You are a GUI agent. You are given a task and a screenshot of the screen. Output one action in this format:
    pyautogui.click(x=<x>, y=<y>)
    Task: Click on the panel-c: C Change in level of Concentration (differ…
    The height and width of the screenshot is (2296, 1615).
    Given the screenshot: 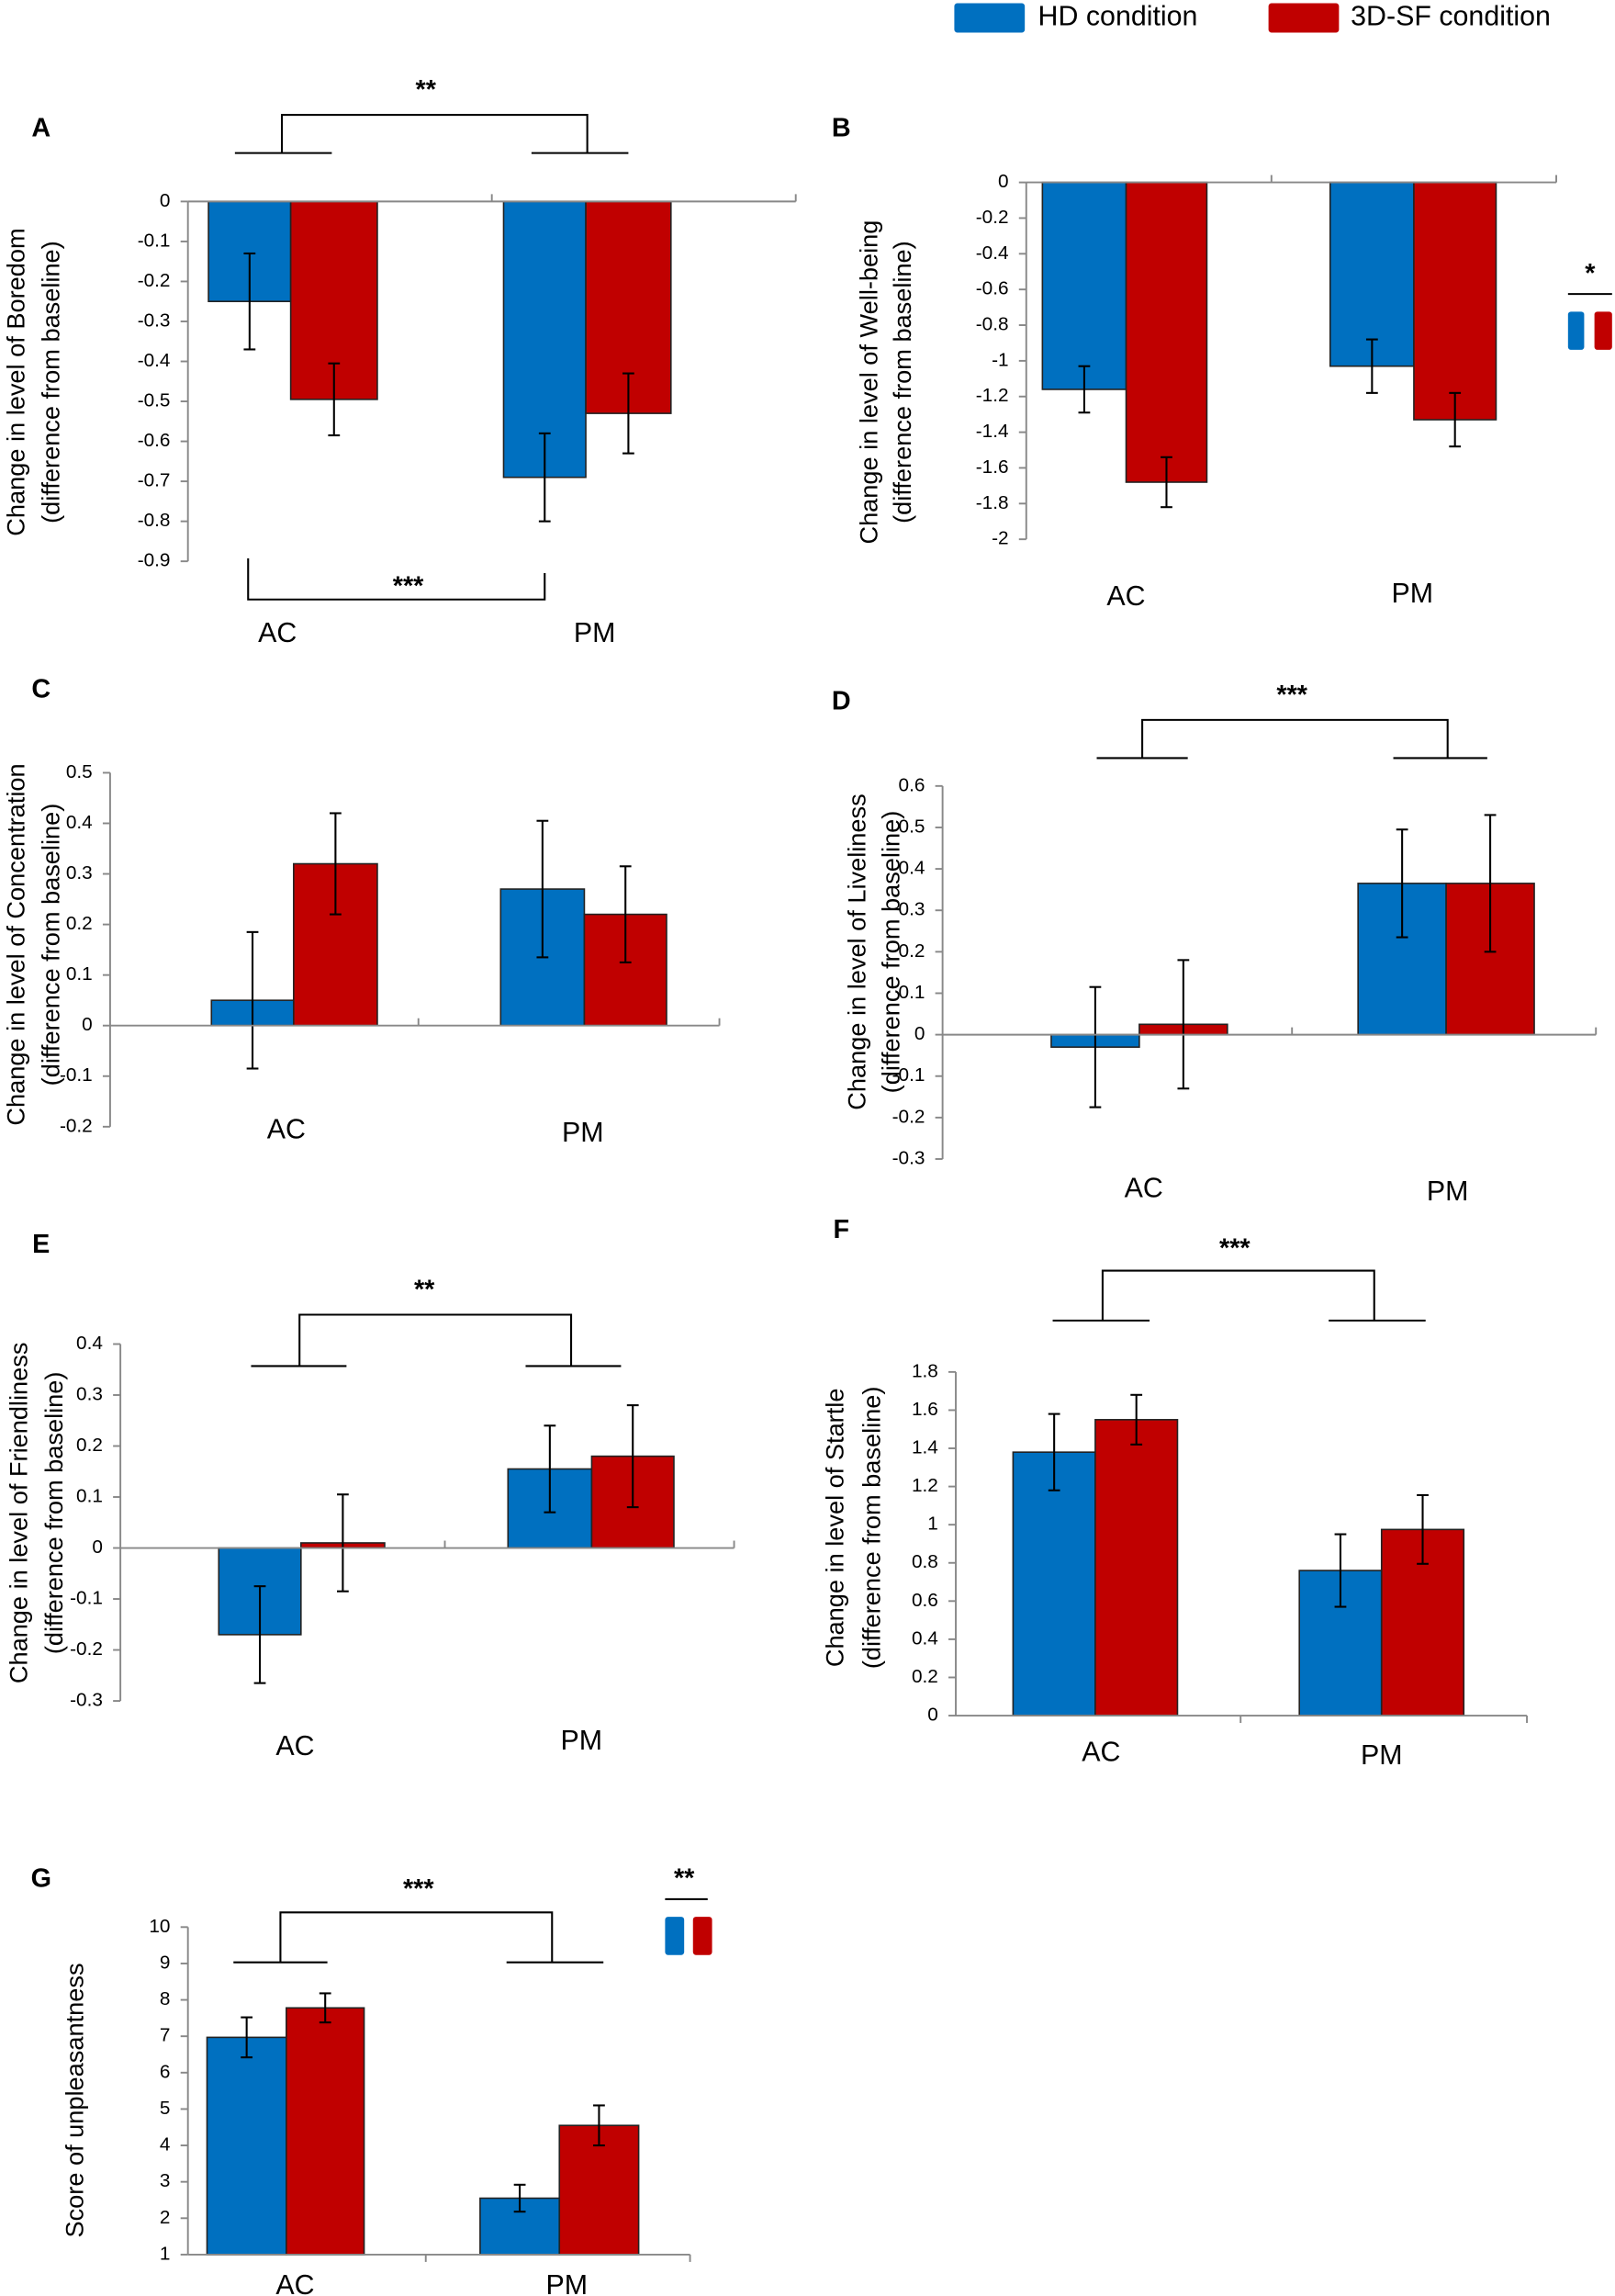 What is the action you would take?
    pyautogui.click(x=361, y=911)
    